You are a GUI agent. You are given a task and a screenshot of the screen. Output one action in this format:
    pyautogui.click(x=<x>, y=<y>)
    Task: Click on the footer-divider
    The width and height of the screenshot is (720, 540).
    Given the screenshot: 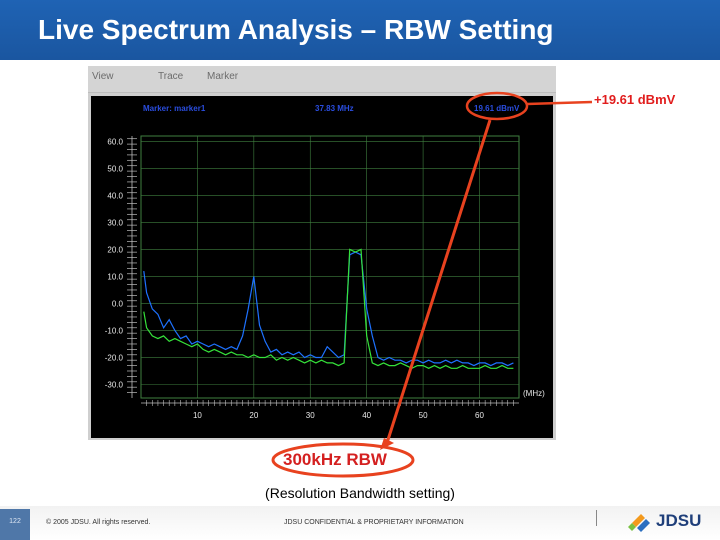 What is the action you would take?
    pyautogui.click(x=596, y=518)
    